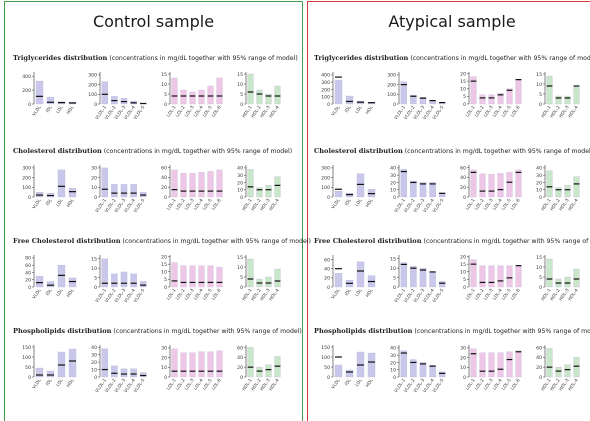  I want to click on y-tick-label: 100, so click(325, 358).